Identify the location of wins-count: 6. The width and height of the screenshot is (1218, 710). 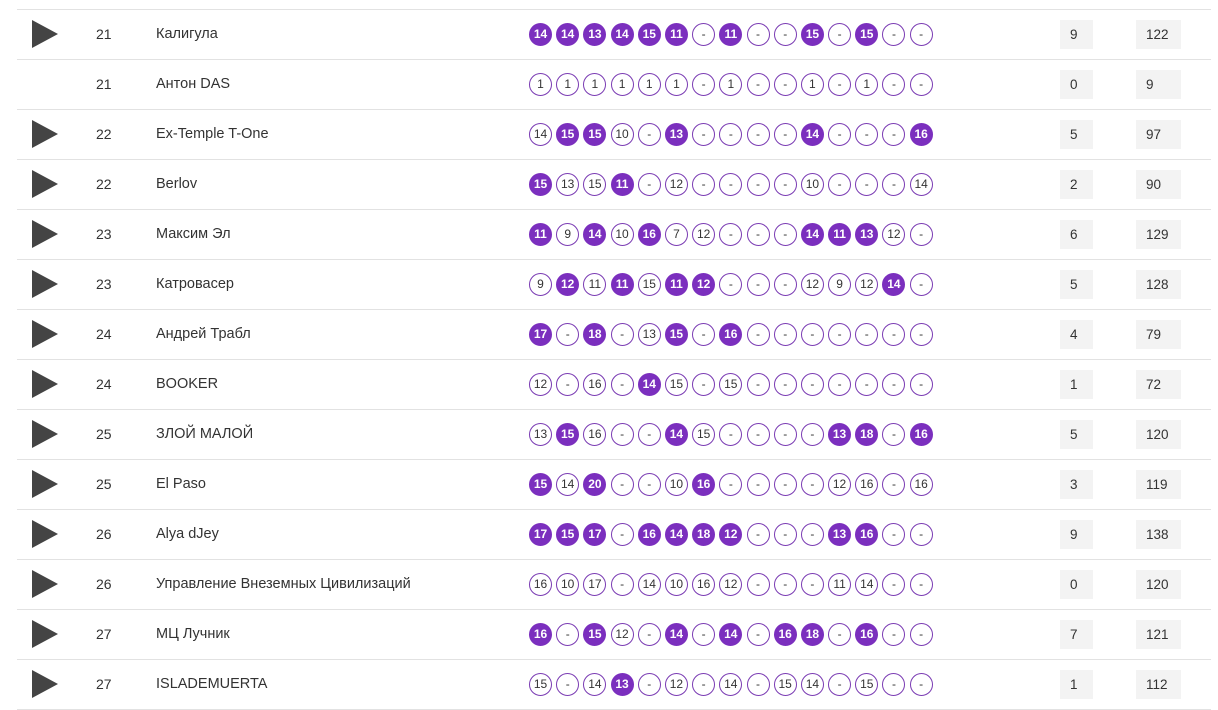
(1076, 234).